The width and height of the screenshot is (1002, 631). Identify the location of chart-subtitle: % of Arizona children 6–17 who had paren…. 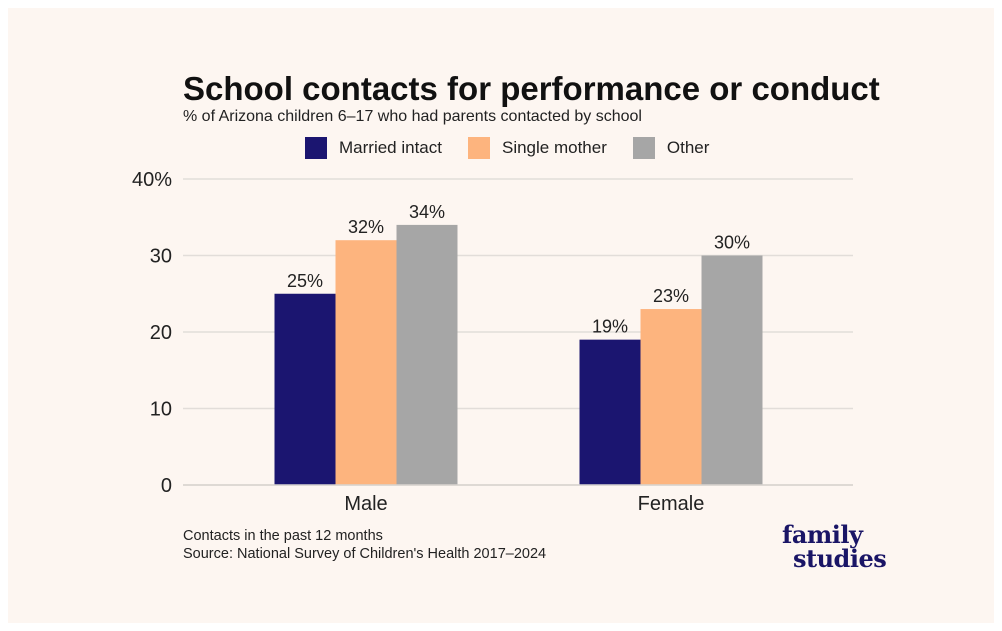
(412, 116).